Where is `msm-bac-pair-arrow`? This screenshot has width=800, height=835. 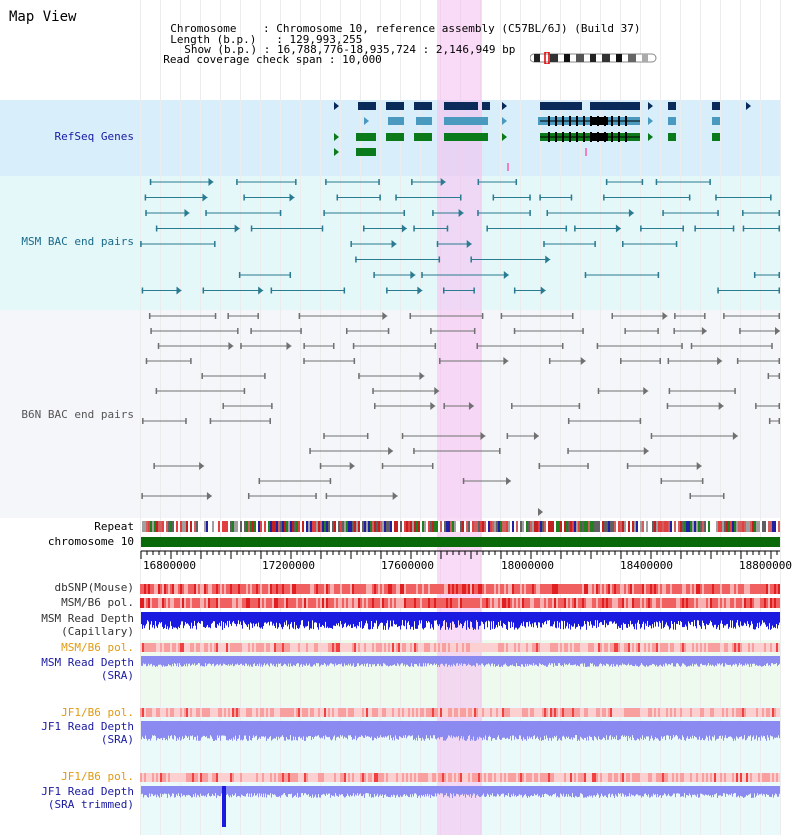 msm-bac-pair-arrow is located at coordinates (237, 228).